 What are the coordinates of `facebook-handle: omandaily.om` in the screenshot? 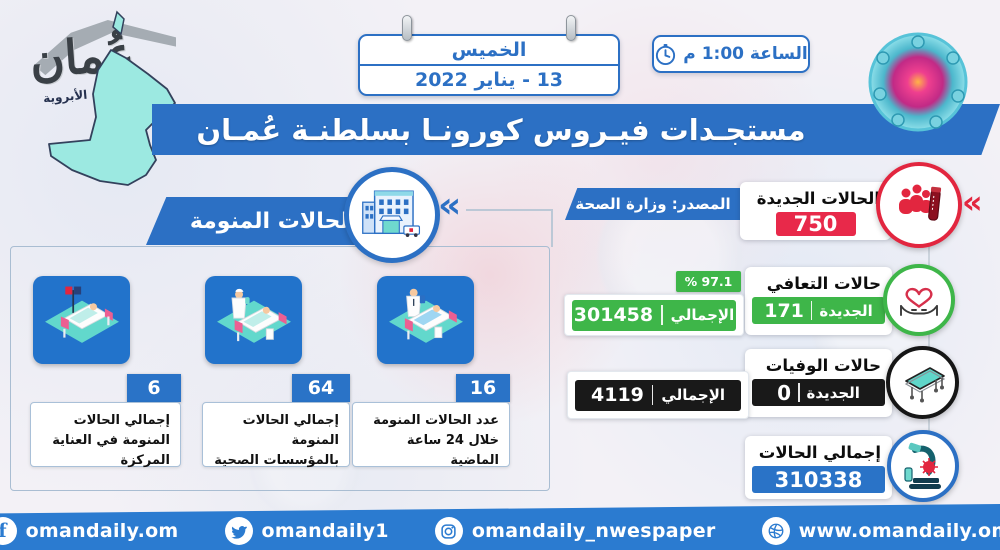 It's located at (102, 531).